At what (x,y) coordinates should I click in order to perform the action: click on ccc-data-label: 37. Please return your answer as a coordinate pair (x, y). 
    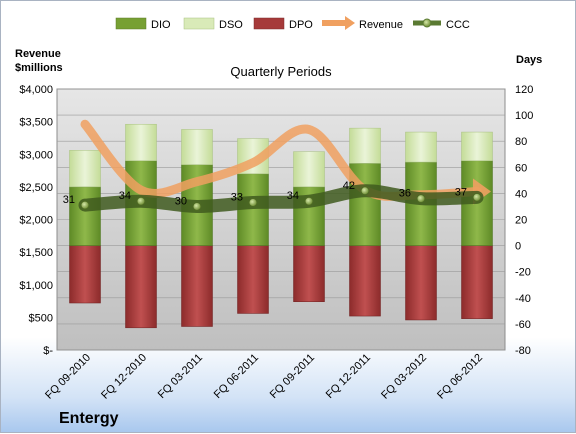
    Looking at the image, I should click on (461, 192).